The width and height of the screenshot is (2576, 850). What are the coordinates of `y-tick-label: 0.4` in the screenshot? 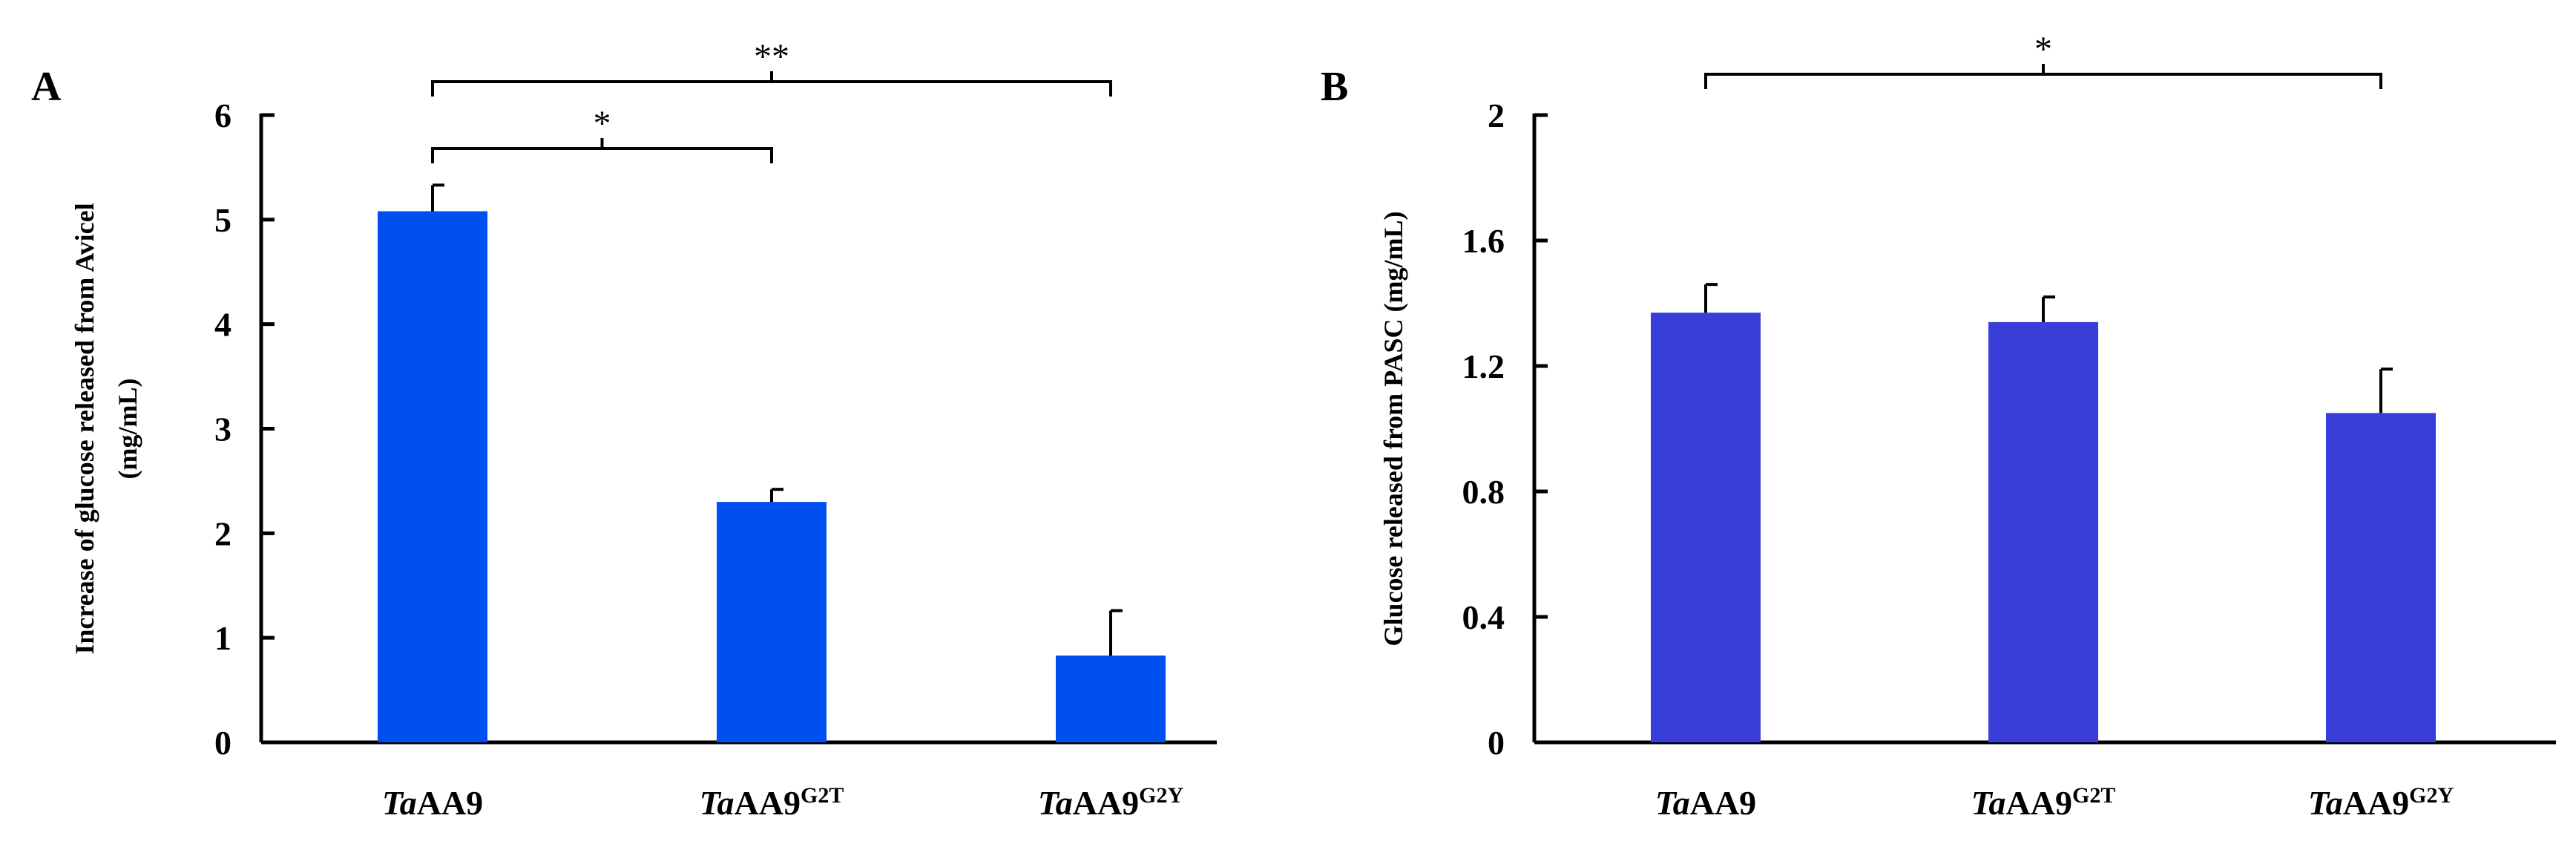 It's located at (1483, 617).